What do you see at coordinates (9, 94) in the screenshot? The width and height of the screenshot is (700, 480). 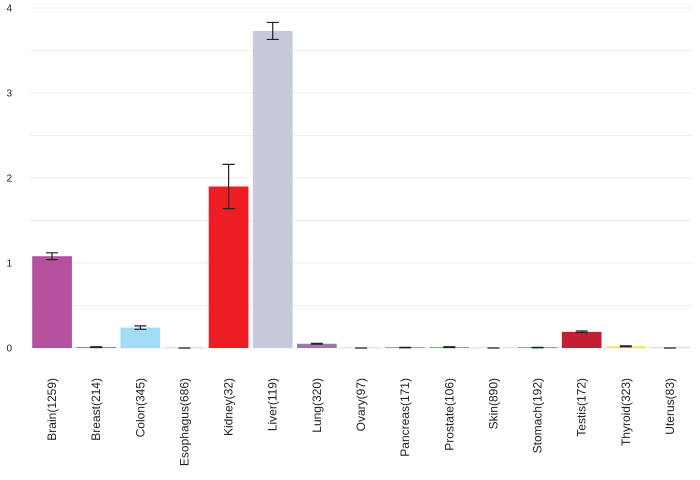 I see `y-tick-label: 3` at bounding box center [9, 94].